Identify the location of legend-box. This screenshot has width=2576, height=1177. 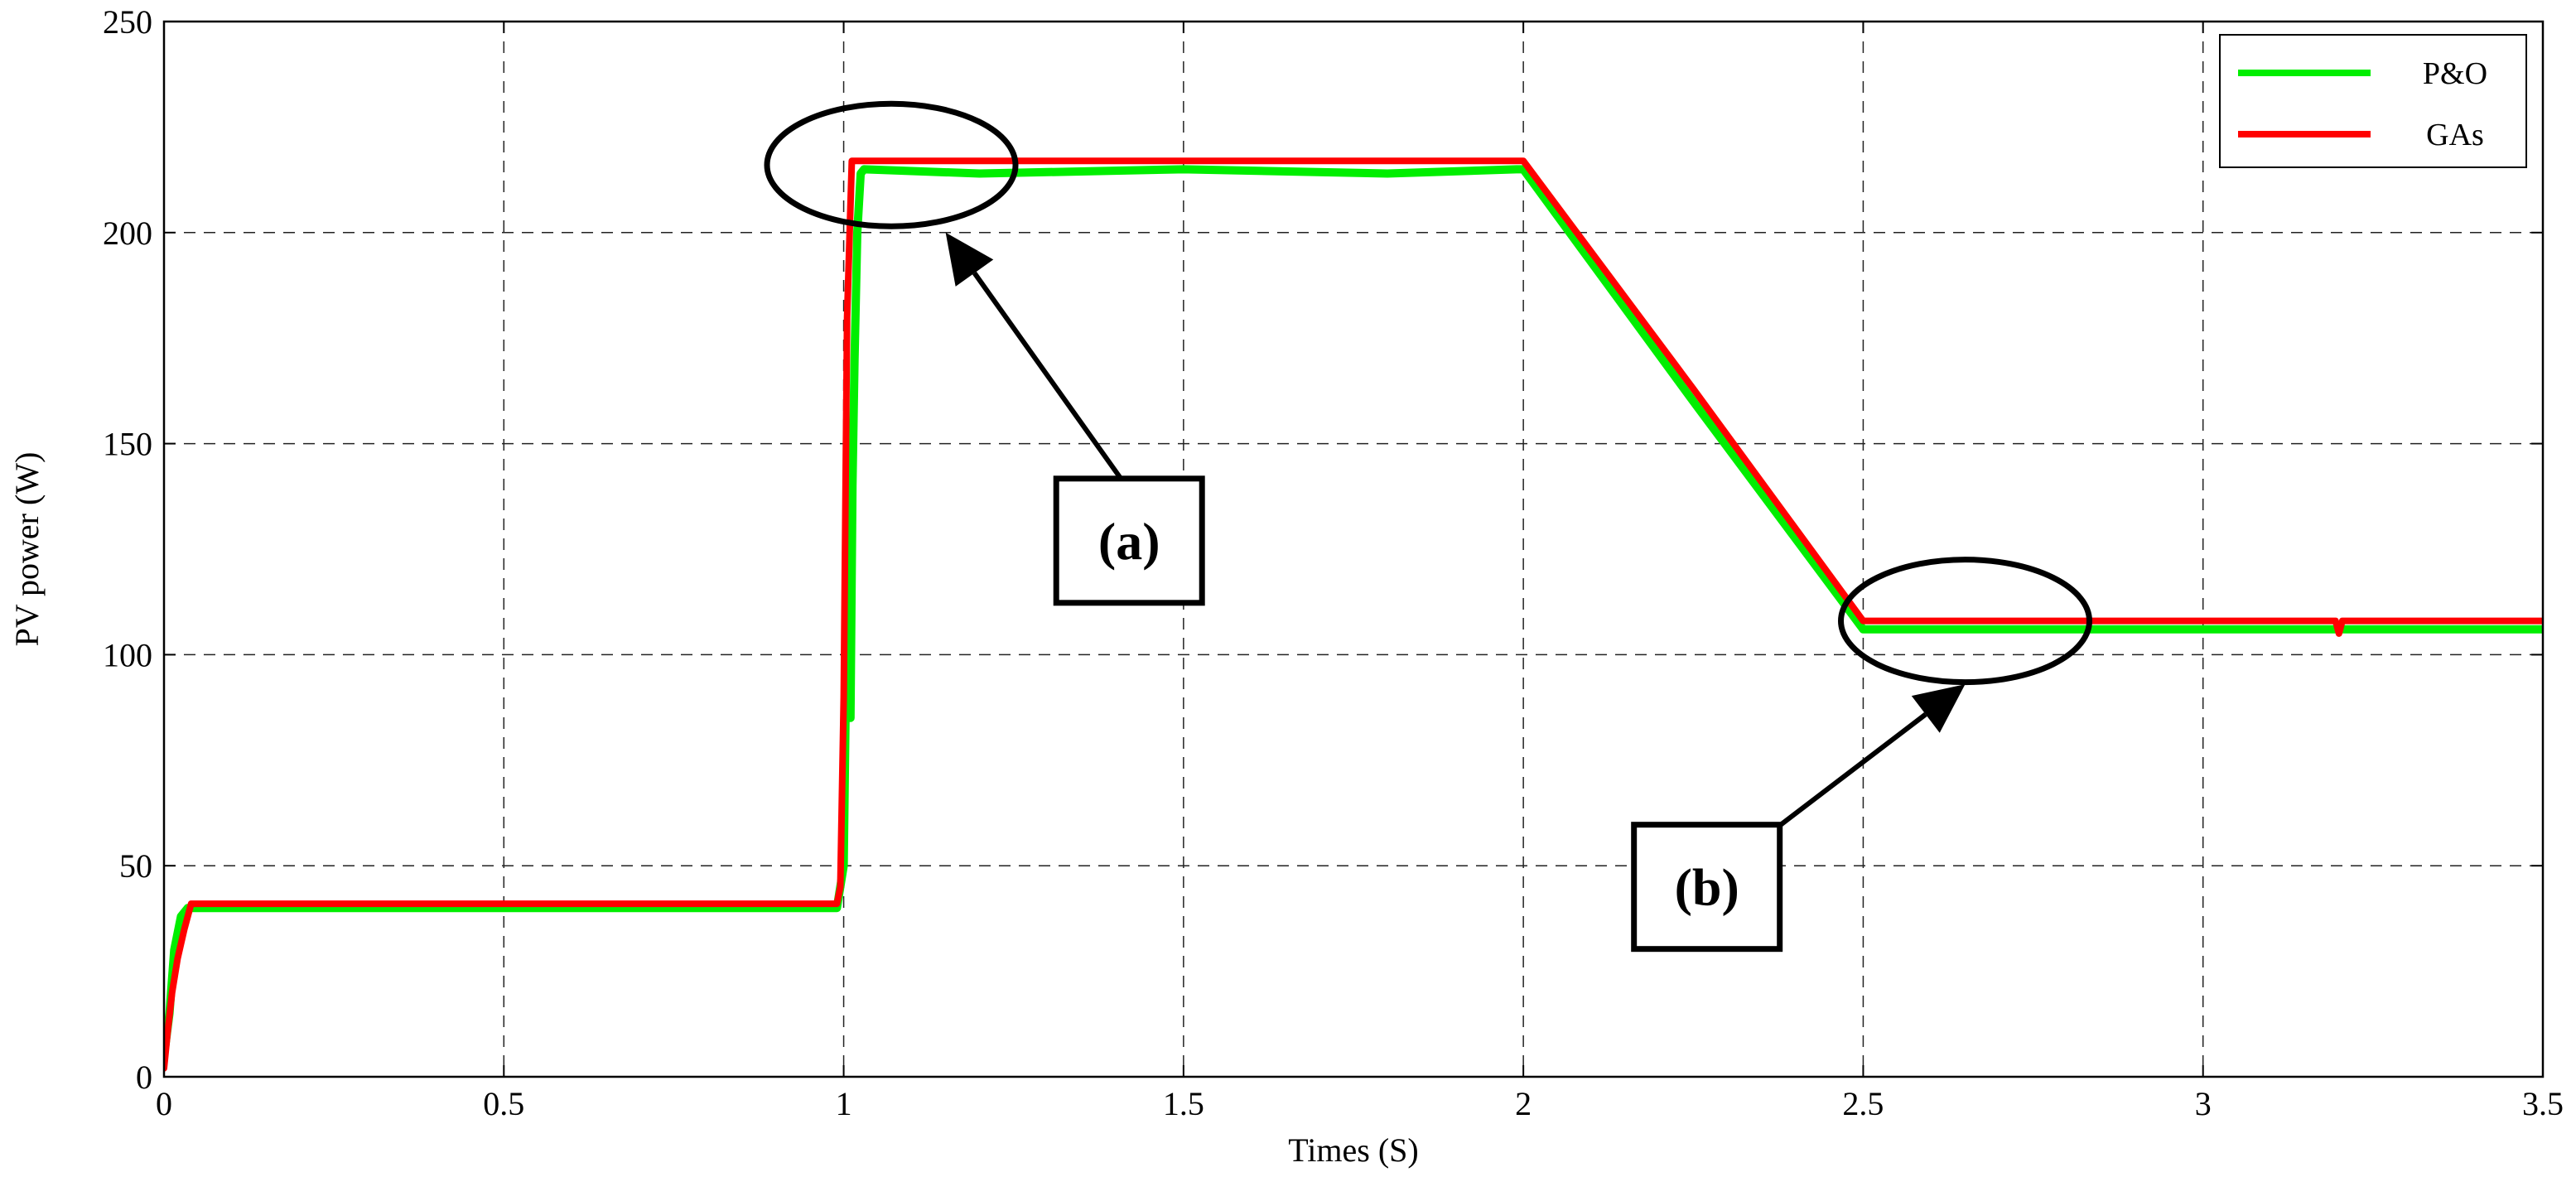
(2373, 101).